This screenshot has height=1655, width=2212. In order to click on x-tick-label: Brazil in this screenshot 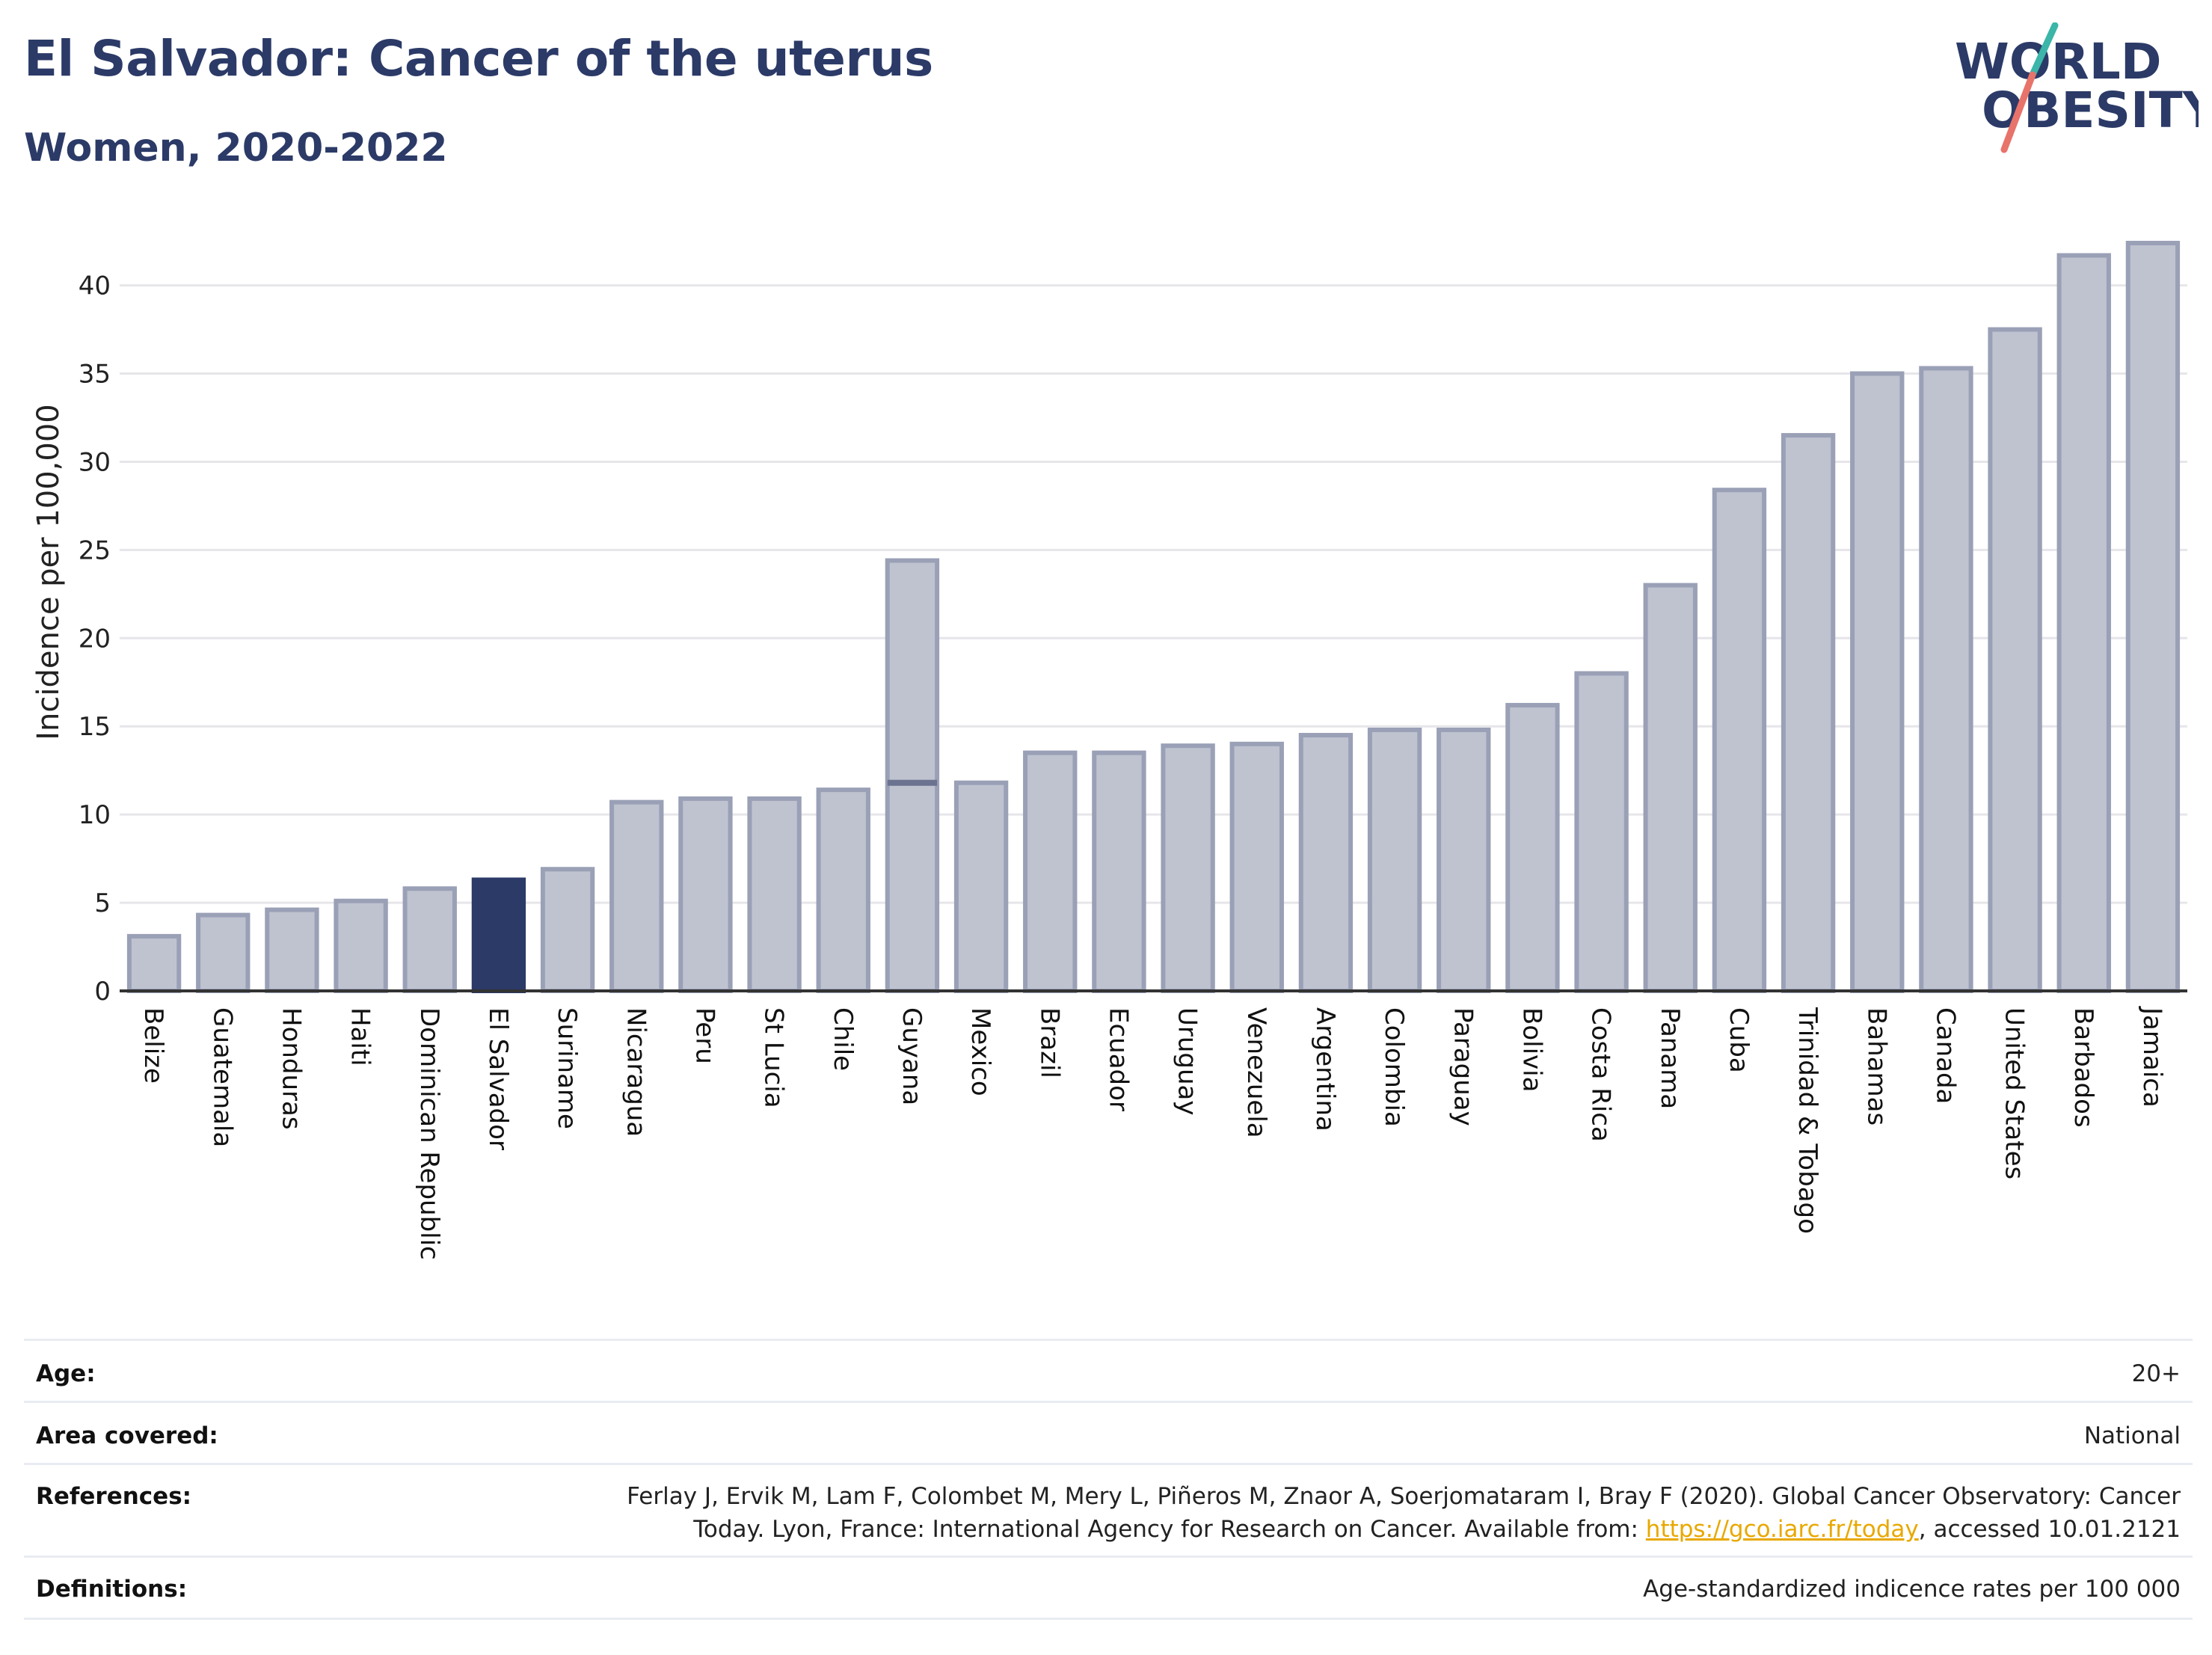, I will do `click(1049, 1042)`.